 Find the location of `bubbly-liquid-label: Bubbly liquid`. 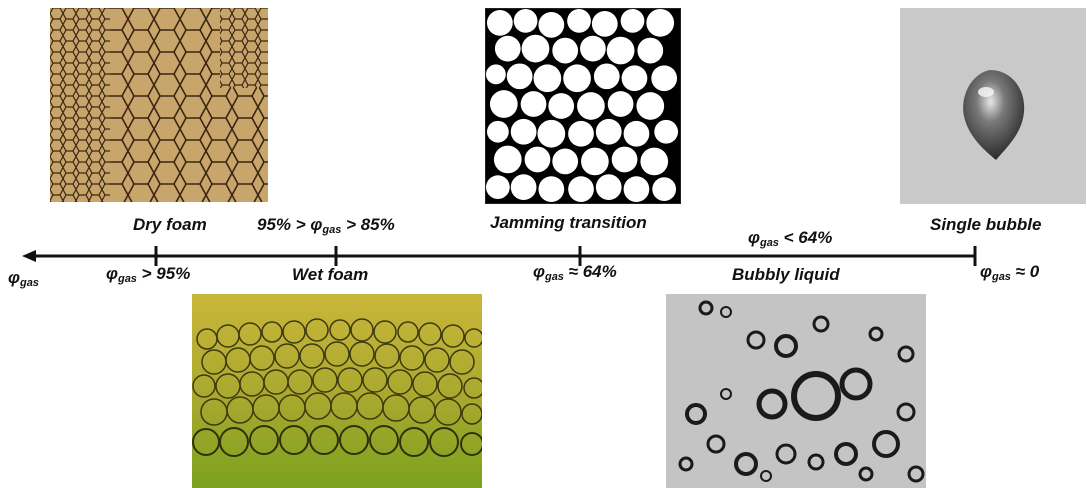

bubbly-liquid-label: Bubbly liquid is located at coordinates (786, 274).